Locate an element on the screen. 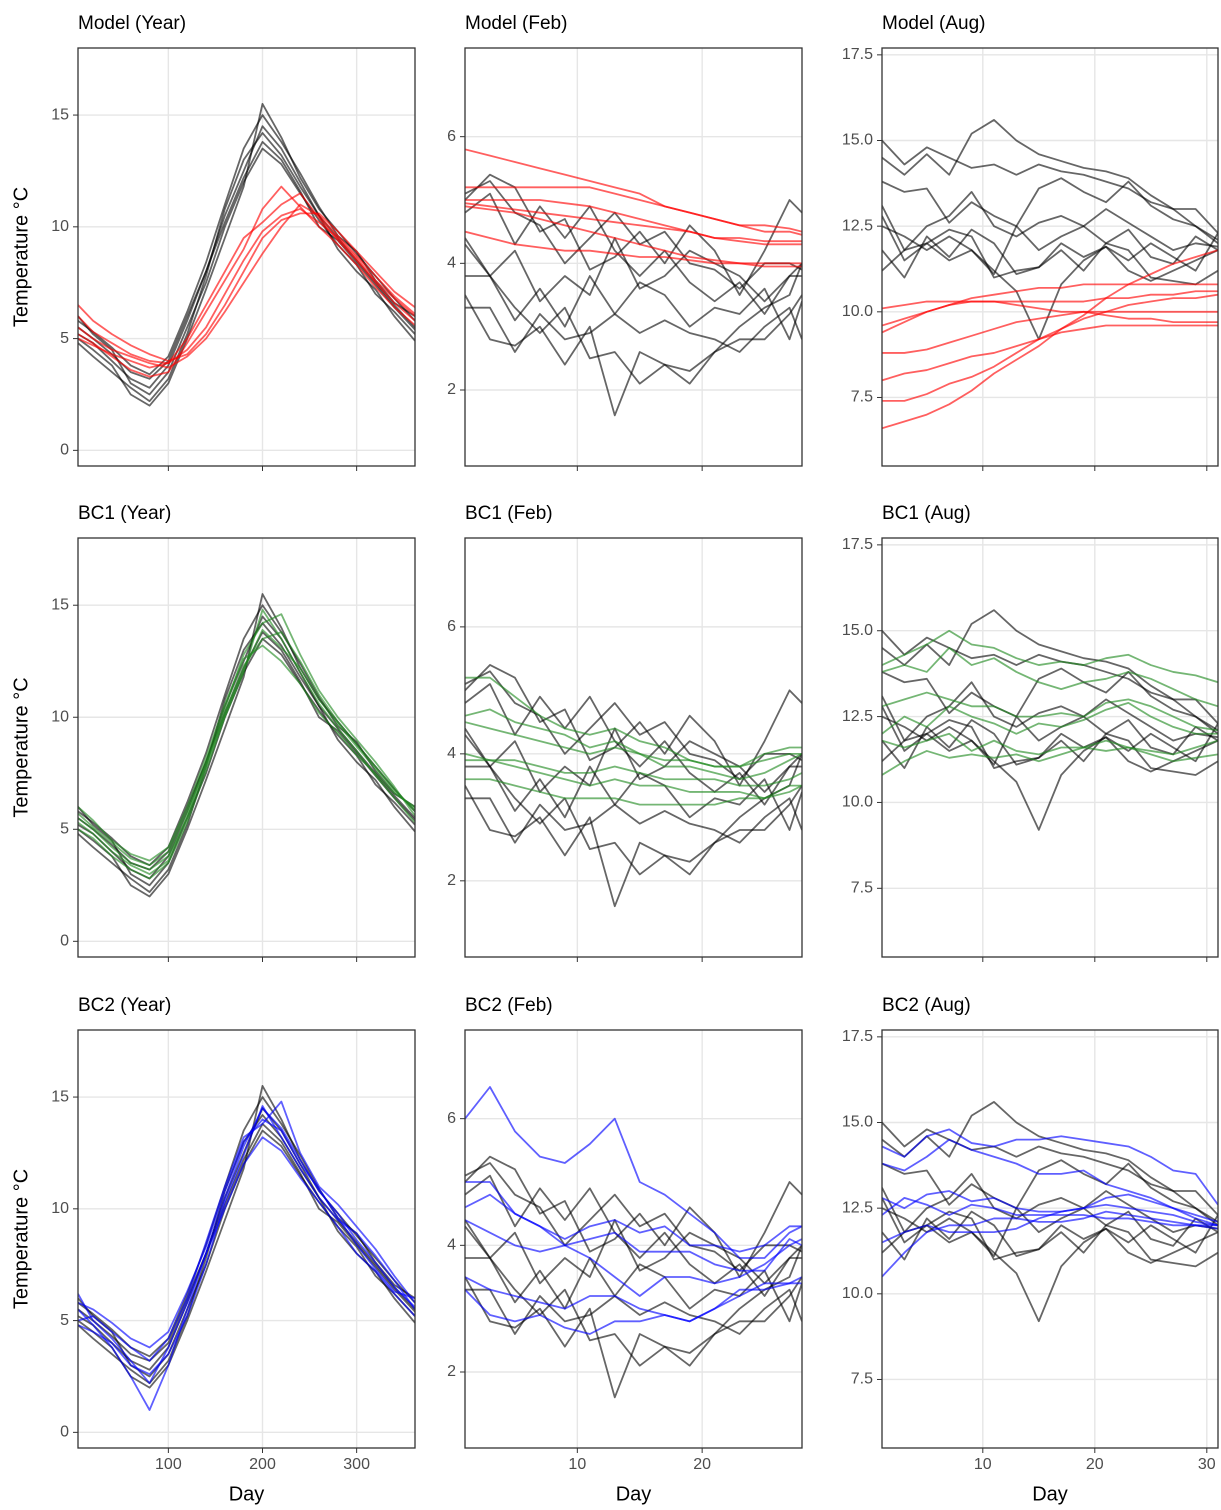 Image resolution: width=1221 pixels, height=1510 pixels. y-tick-label: 7.5 is located at coordinates (862, 1379).